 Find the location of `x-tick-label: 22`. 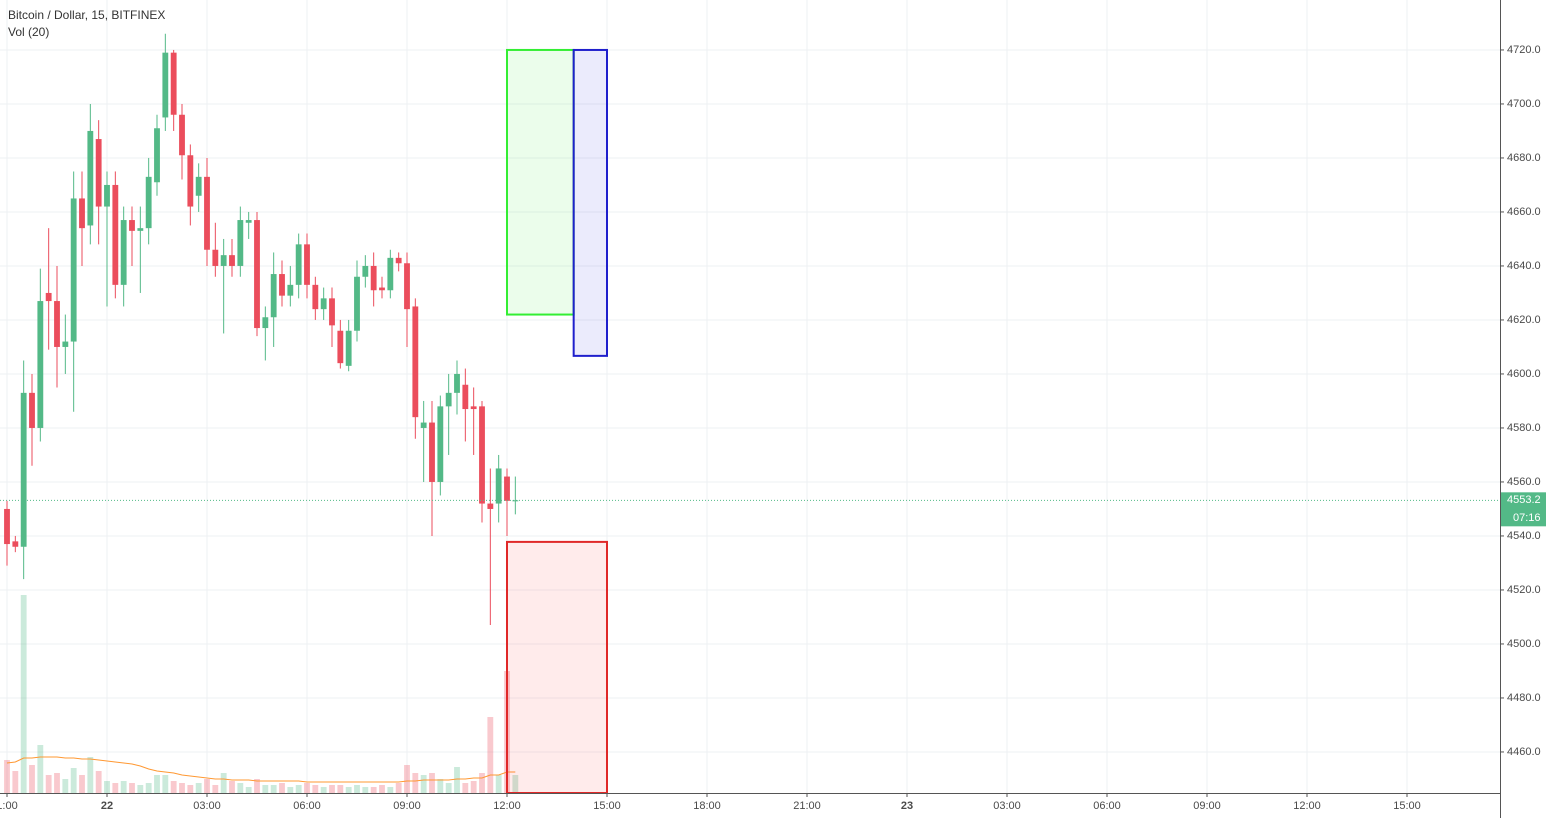

x-tick-label: 22 is located at coordinates (107, 806).